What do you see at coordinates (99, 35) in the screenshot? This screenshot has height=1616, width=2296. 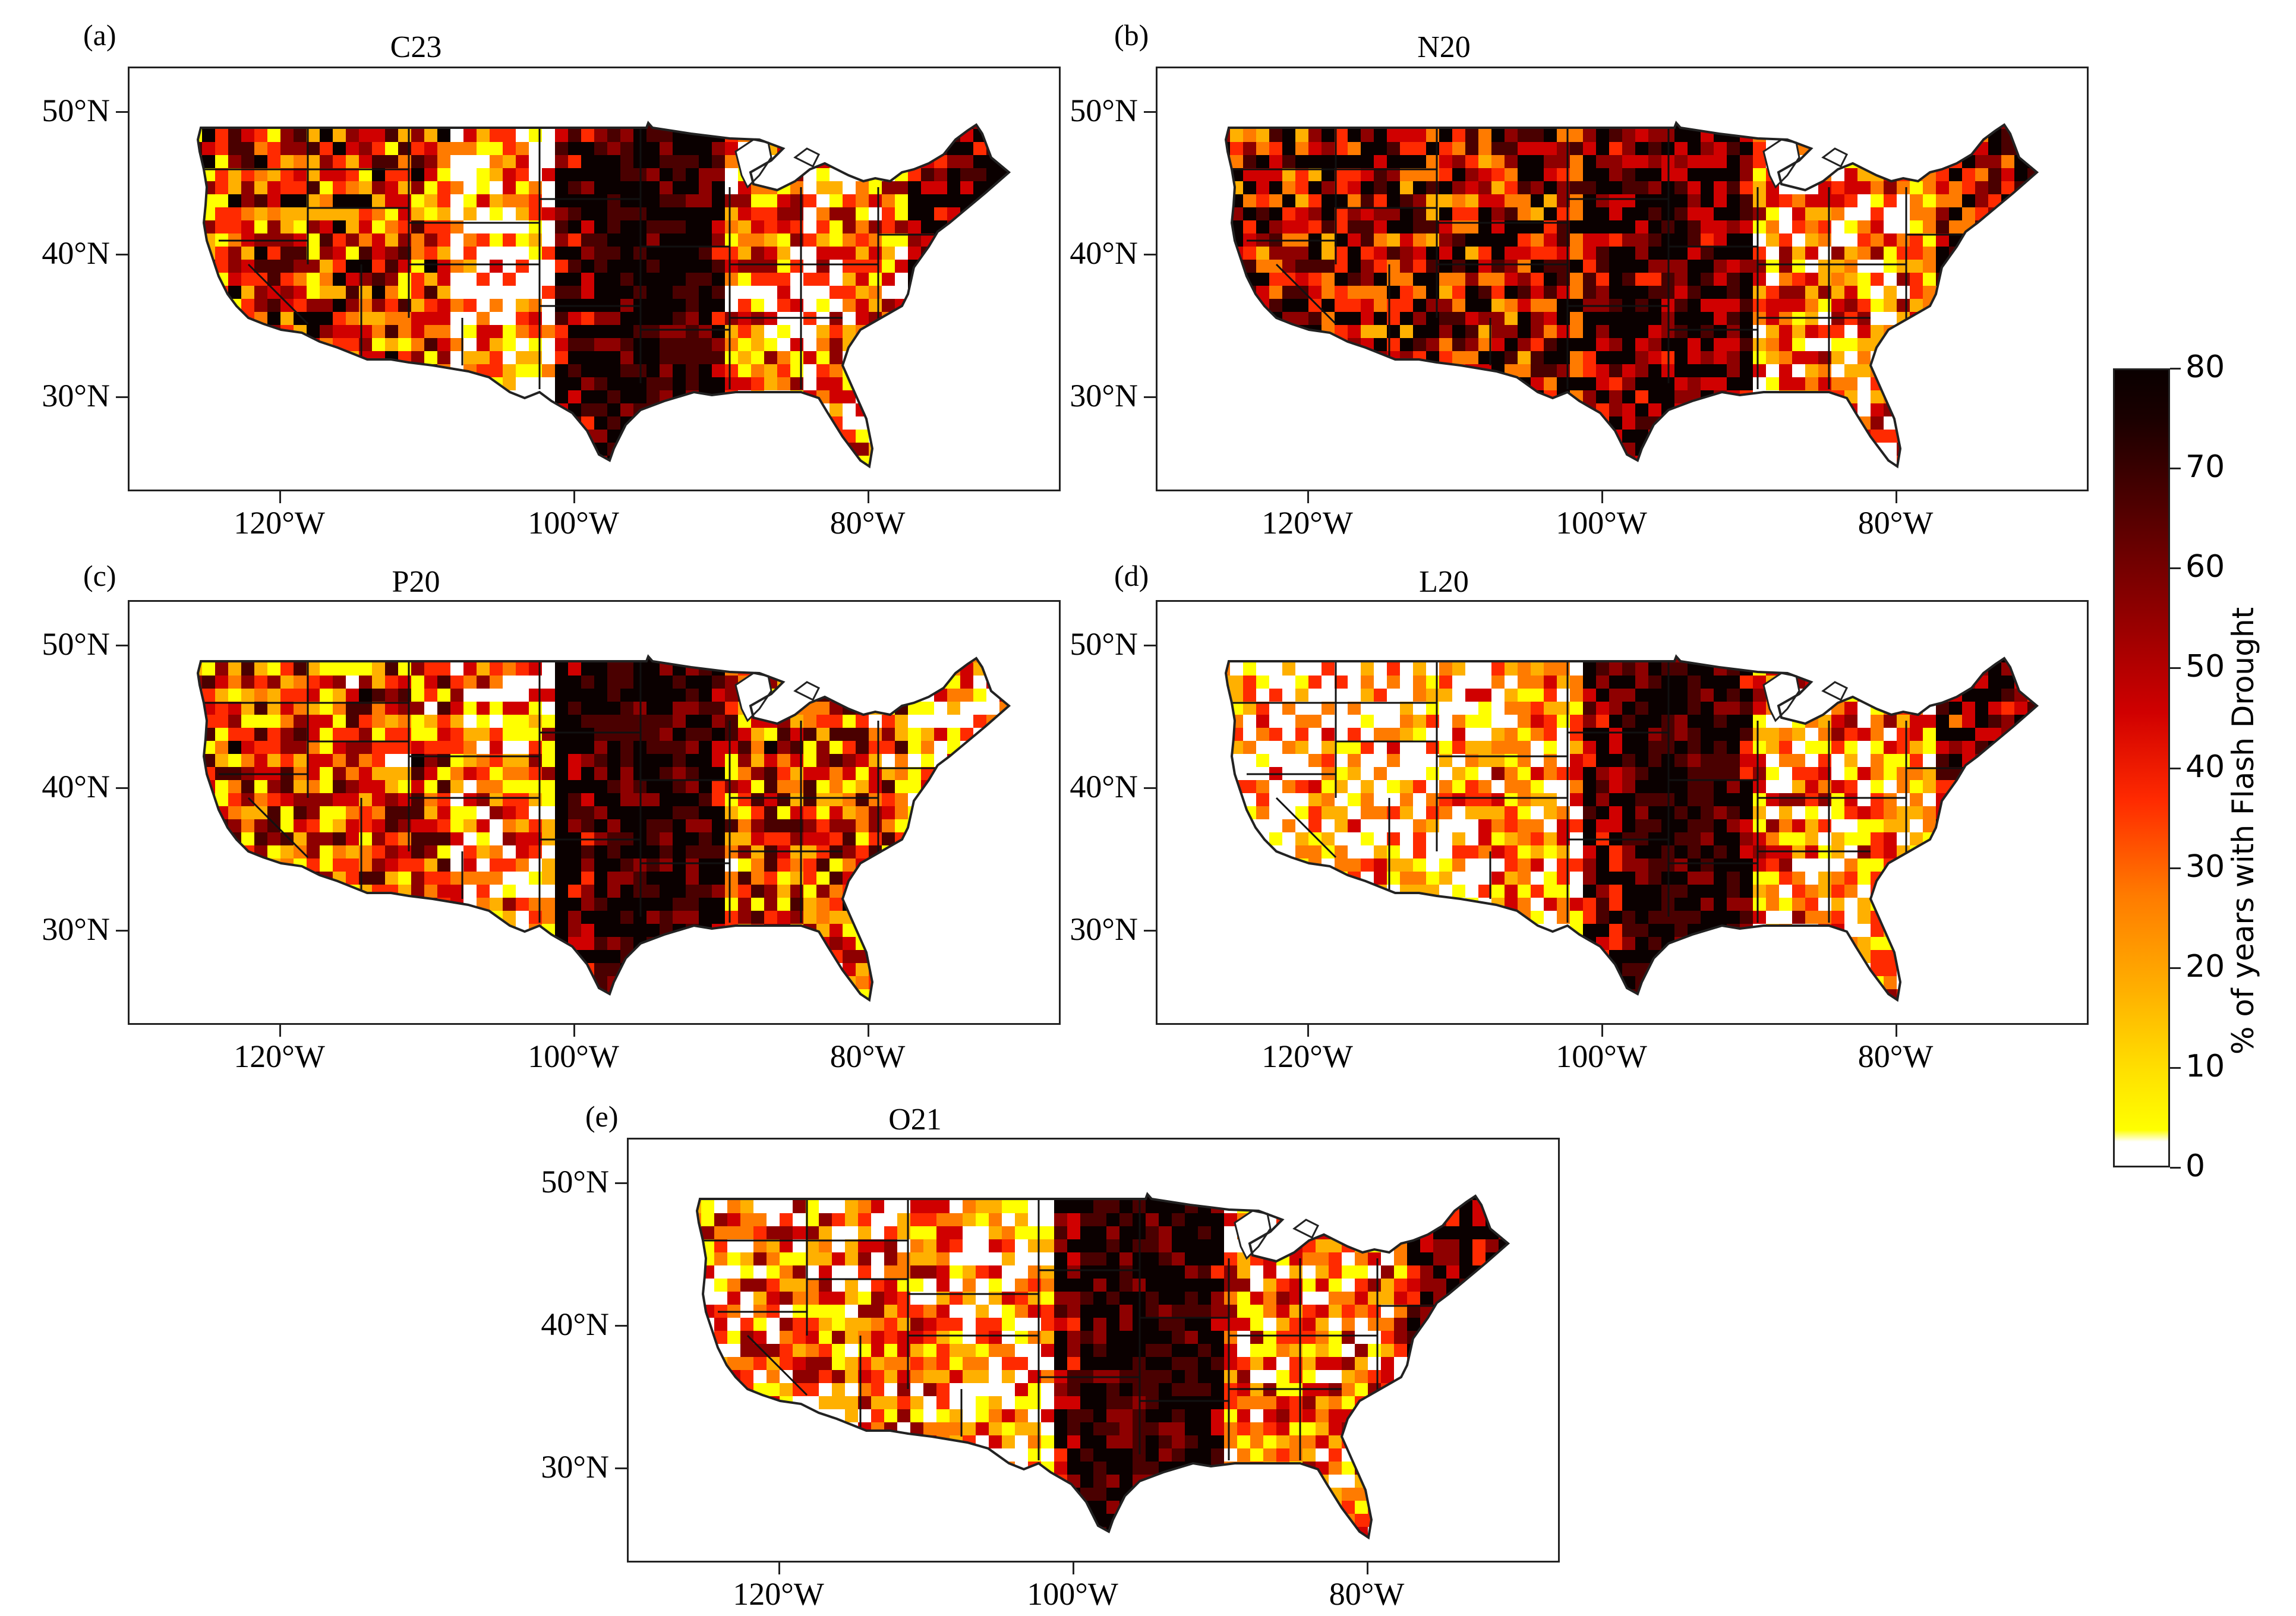 I see `panel-letter: (a)` at bounding box center [99, 35].